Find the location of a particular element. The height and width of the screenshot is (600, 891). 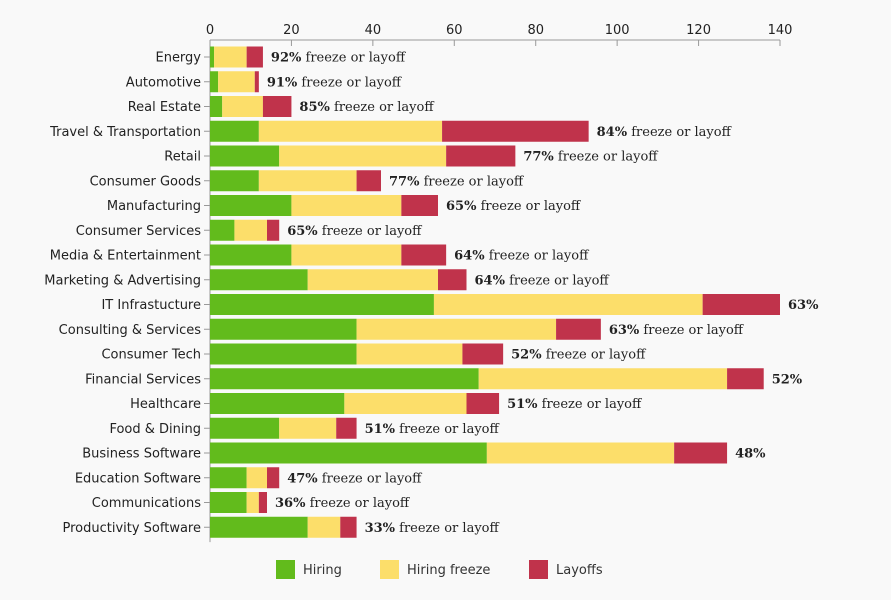

legend: Hiring Hiring freeze Layoffs is located at coordinates (439, 569).